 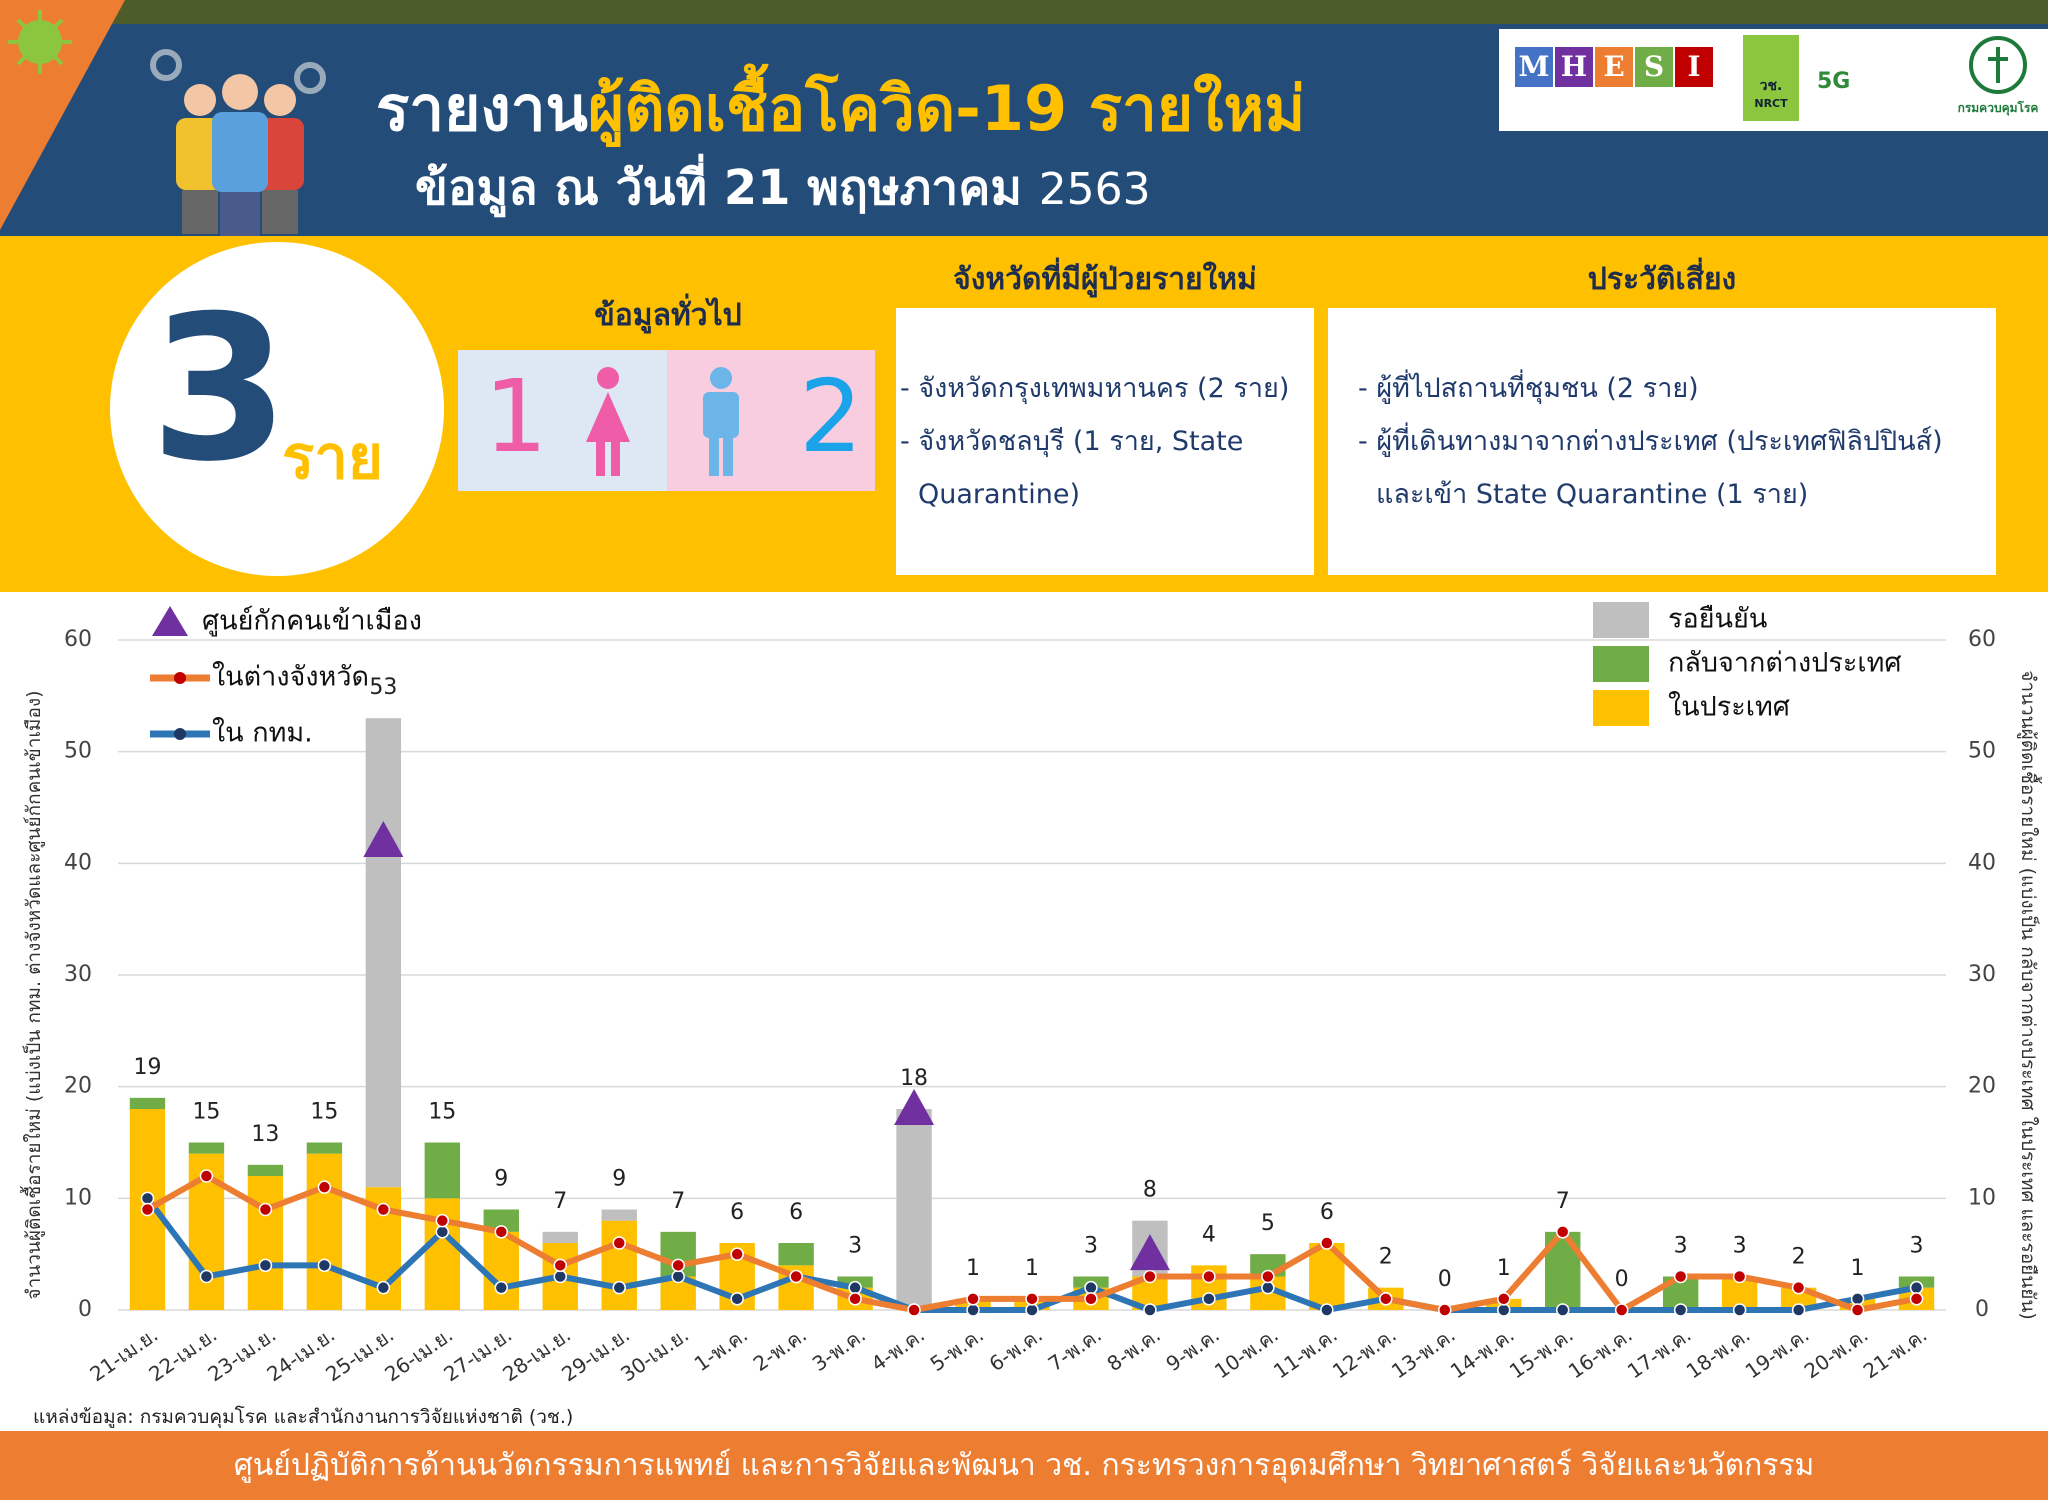 I want to click on x-tick-label: 2-พ.ค., so click(x=780, y=1349).